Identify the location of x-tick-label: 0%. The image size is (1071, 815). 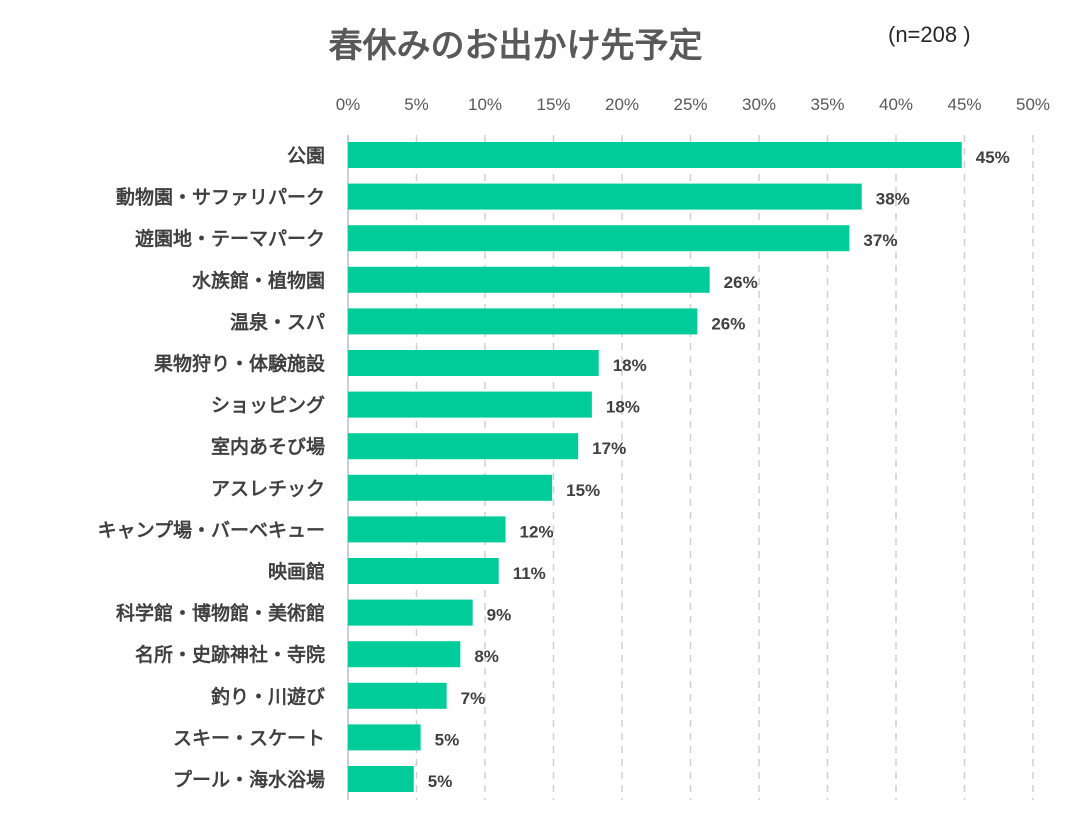
(348, 104).